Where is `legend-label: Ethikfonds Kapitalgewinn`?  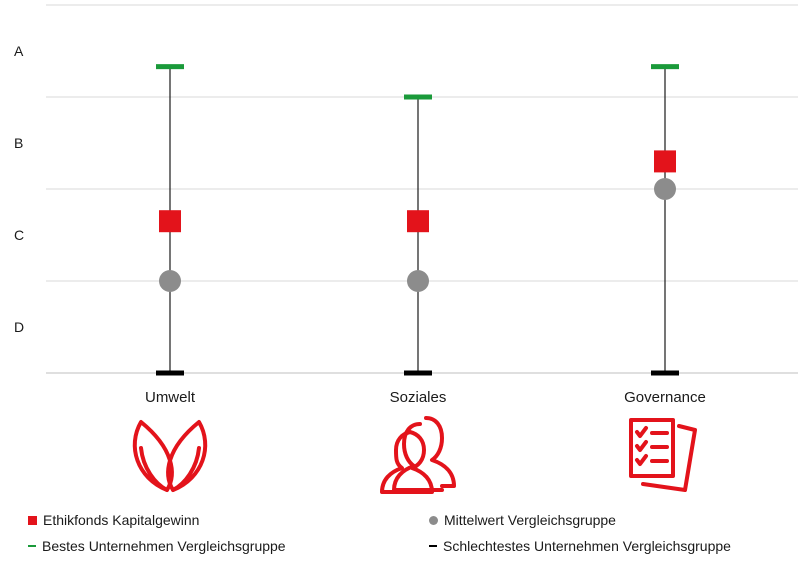
legend-label: Ethikfonds Kapitalgewinn is located at coordinates (121, 520).